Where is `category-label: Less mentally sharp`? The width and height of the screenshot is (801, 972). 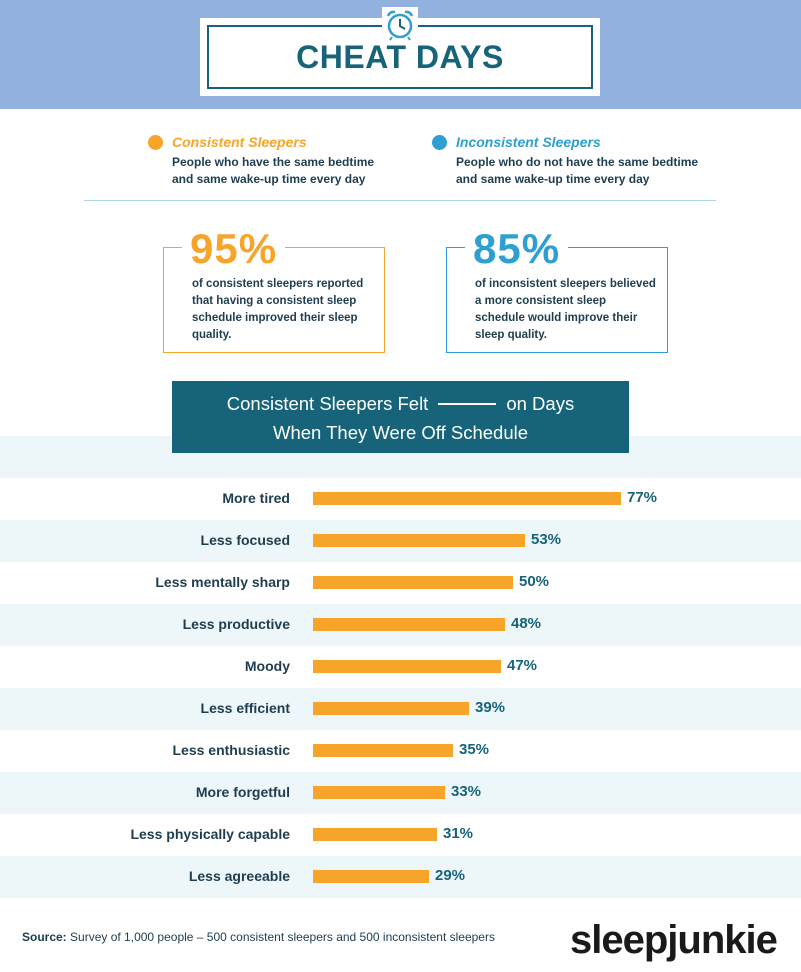 category-label: Less mentally sharp is located at coordinates (222, 582).